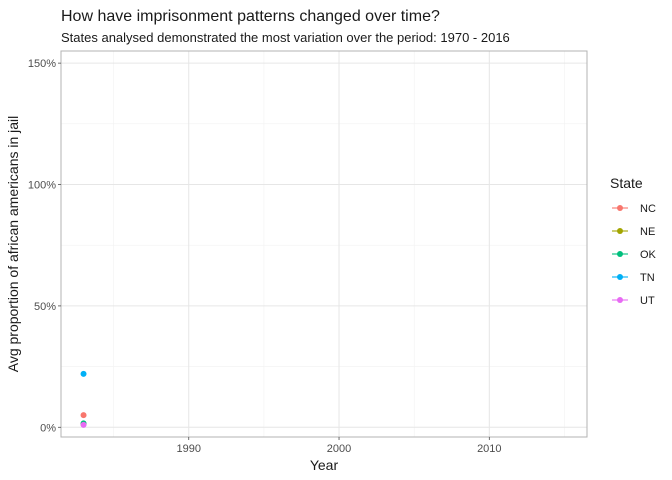 Image resolution: width=672 pixels, height=480 pixels. Describe the element at coordinates (324, 465) in the screenshot. I see `x-axis-label: Year` at that location.